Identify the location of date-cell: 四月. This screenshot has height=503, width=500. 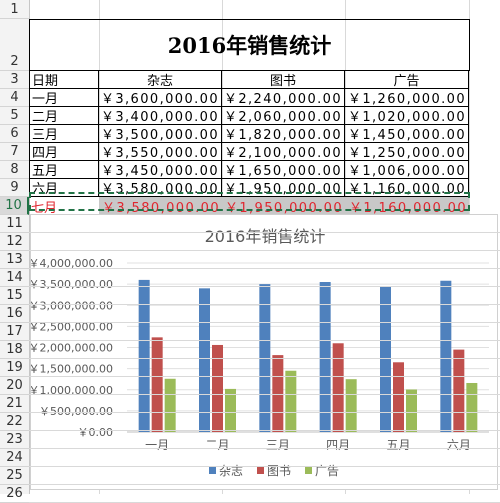
(64, 152).